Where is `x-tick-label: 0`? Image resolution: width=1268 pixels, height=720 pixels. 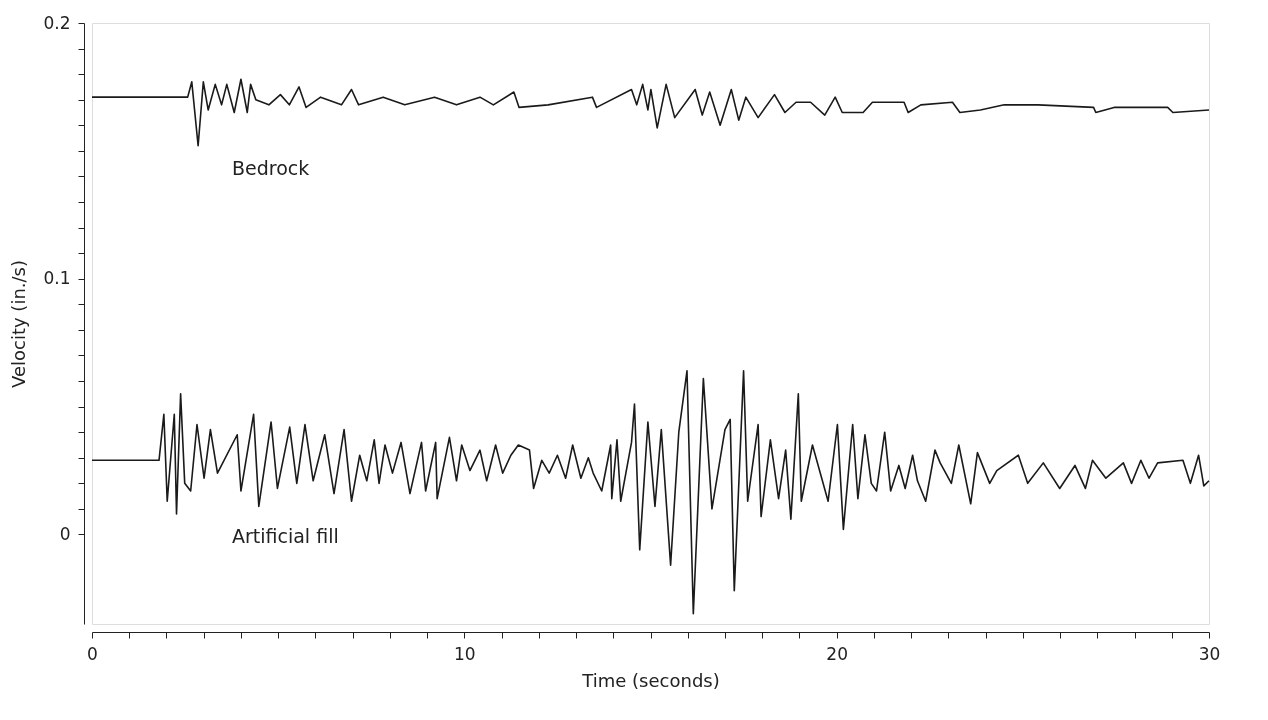
x-tick-label: 0 is located at coordinates (92, 653).